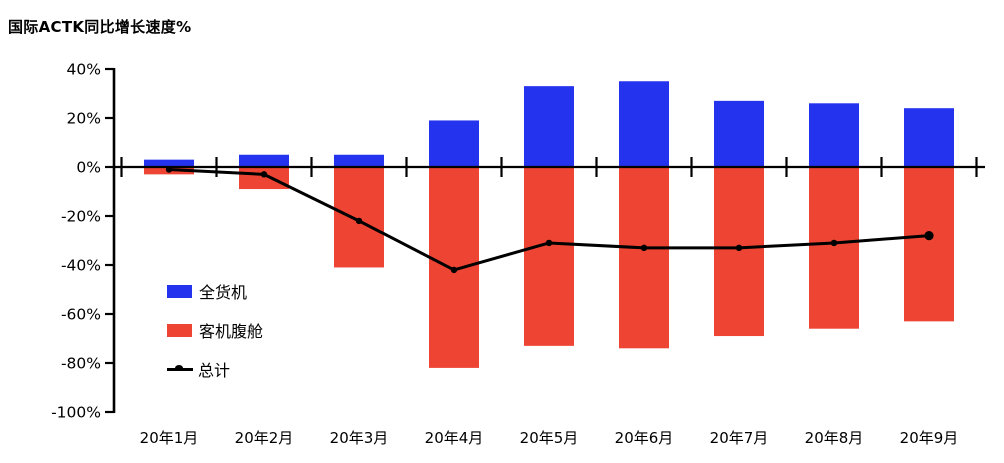  I want to click on y-axis-label--100%: -100%, so click(76, 413).